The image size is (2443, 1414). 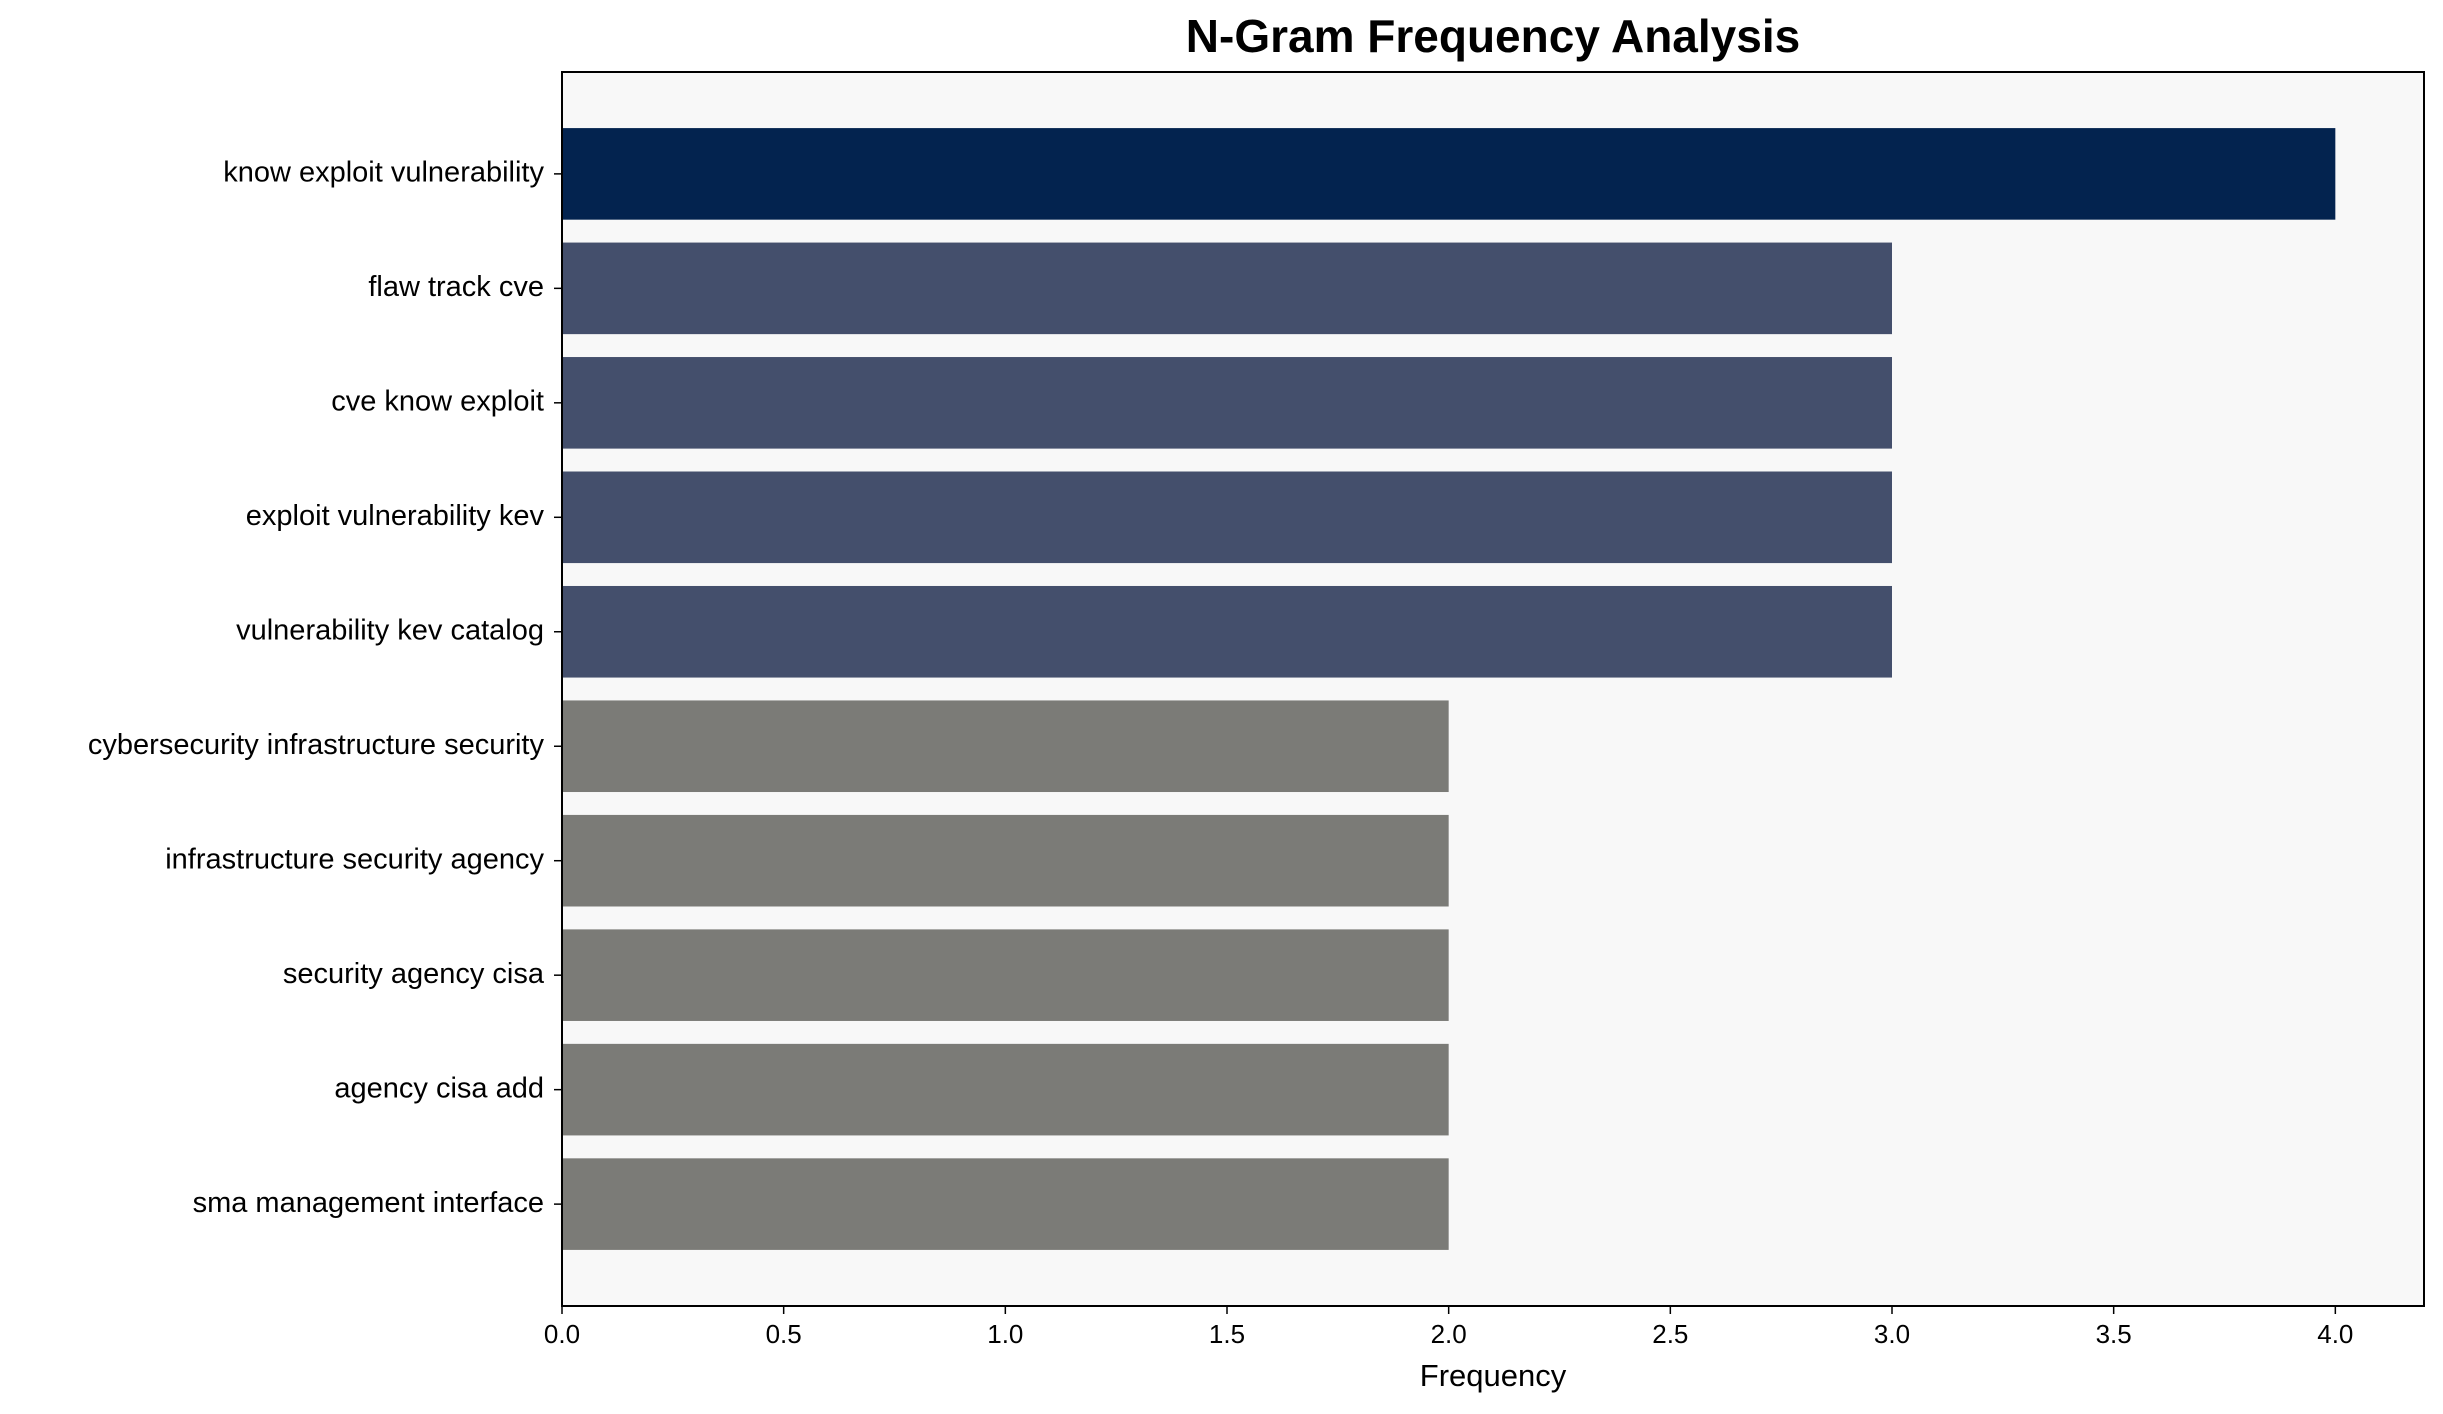 I want to click on x-tick-label: 0.0, so click(x=562, y=1334).